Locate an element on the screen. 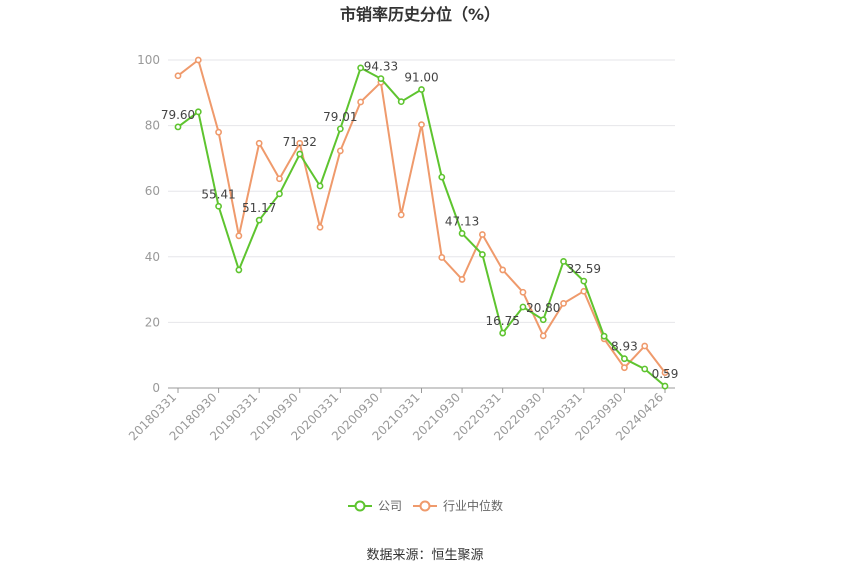 The height and width of the screenshot is (575, 850). y-tick-label: 40 is located at coordinates (152, 257).